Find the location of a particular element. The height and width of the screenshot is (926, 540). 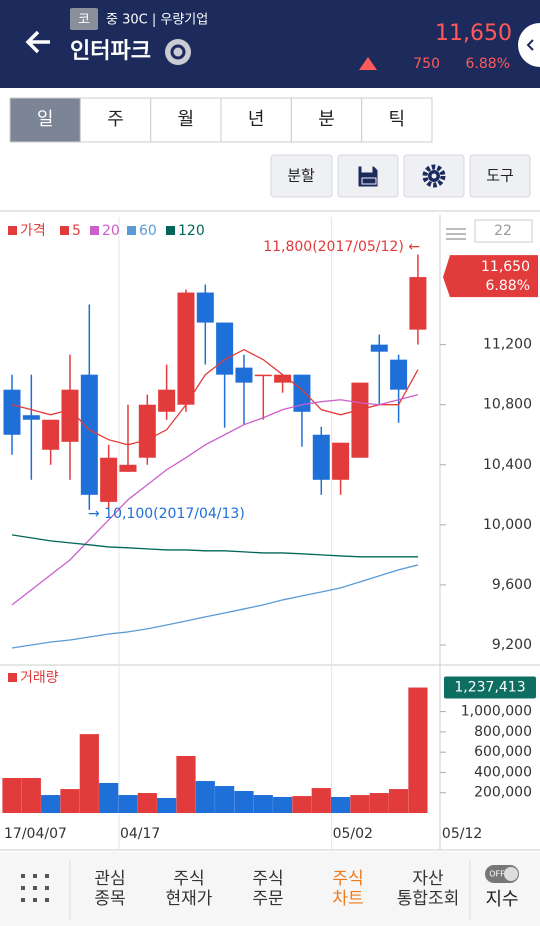

y-tick-label: 400,000 is located at coordinates (503, 772).